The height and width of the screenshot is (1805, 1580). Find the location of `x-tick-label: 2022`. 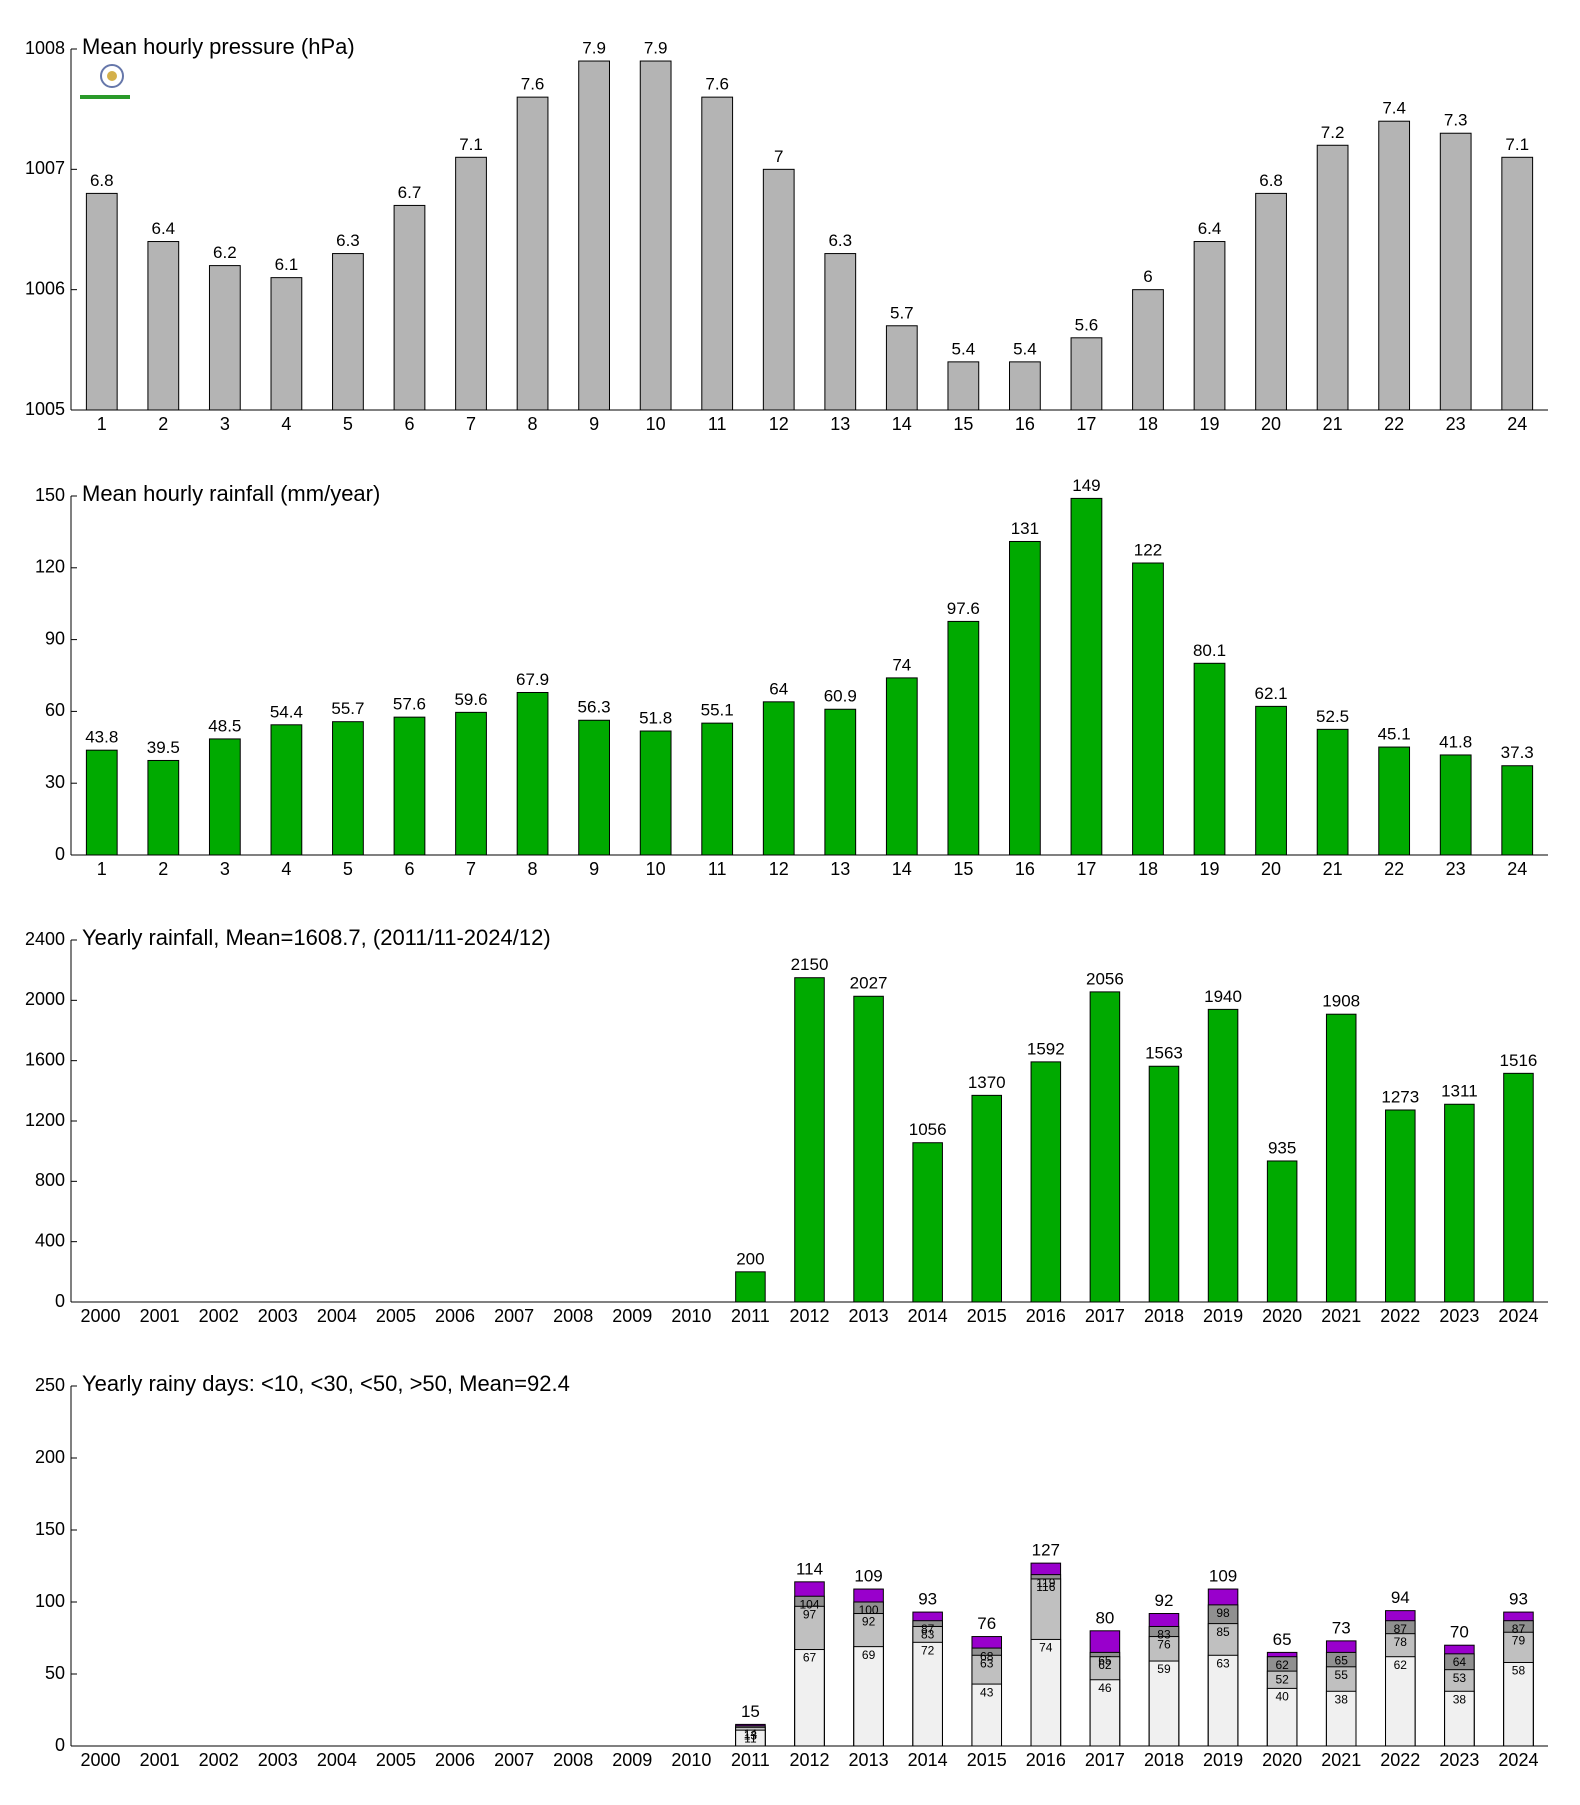

x-tick-label: 2022 is located at coordinates (1400, 1760).